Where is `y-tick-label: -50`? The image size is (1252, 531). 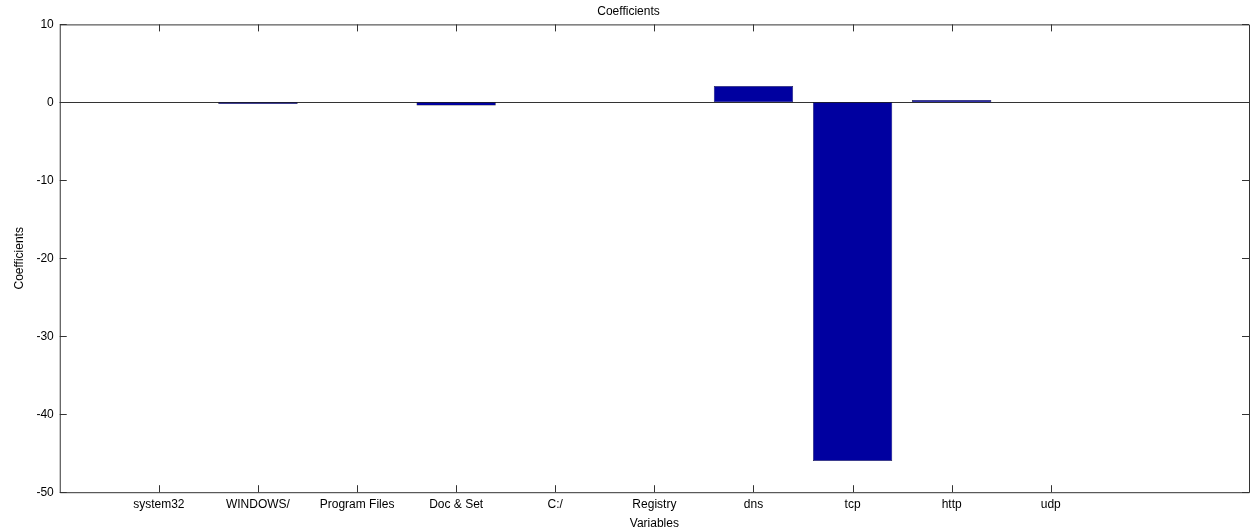 y-tick-label: -50 is located at coordinates (45, 491).